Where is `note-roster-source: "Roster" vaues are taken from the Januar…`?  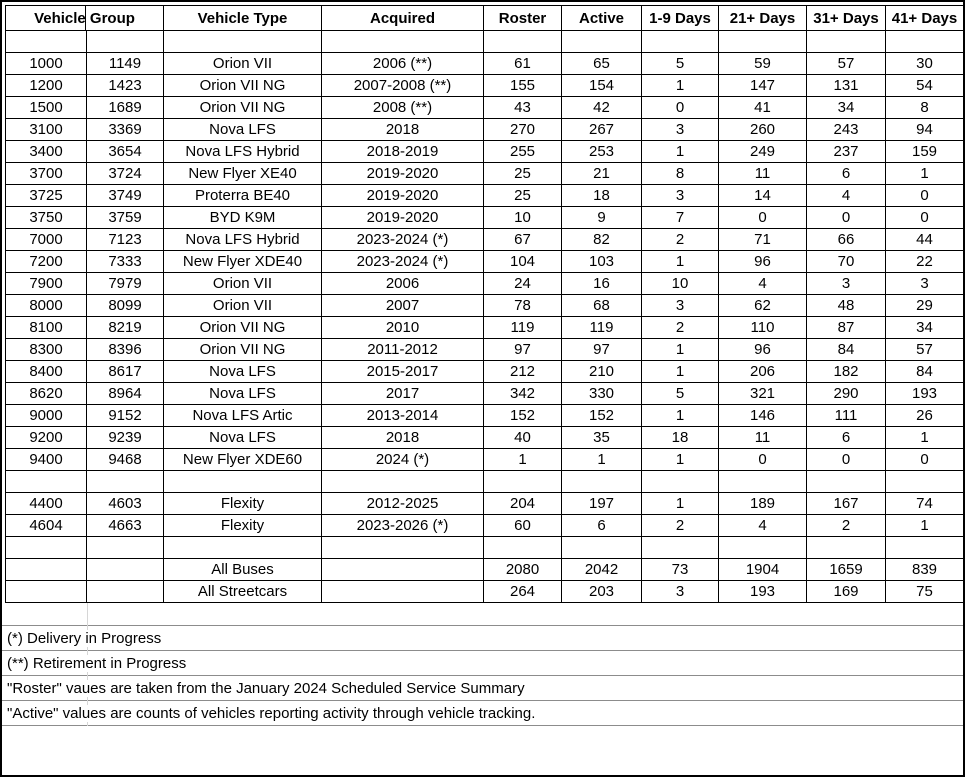 note-roster-source: "Roster" vaues are taken from the Januar… is located at coordinates (482, 688).